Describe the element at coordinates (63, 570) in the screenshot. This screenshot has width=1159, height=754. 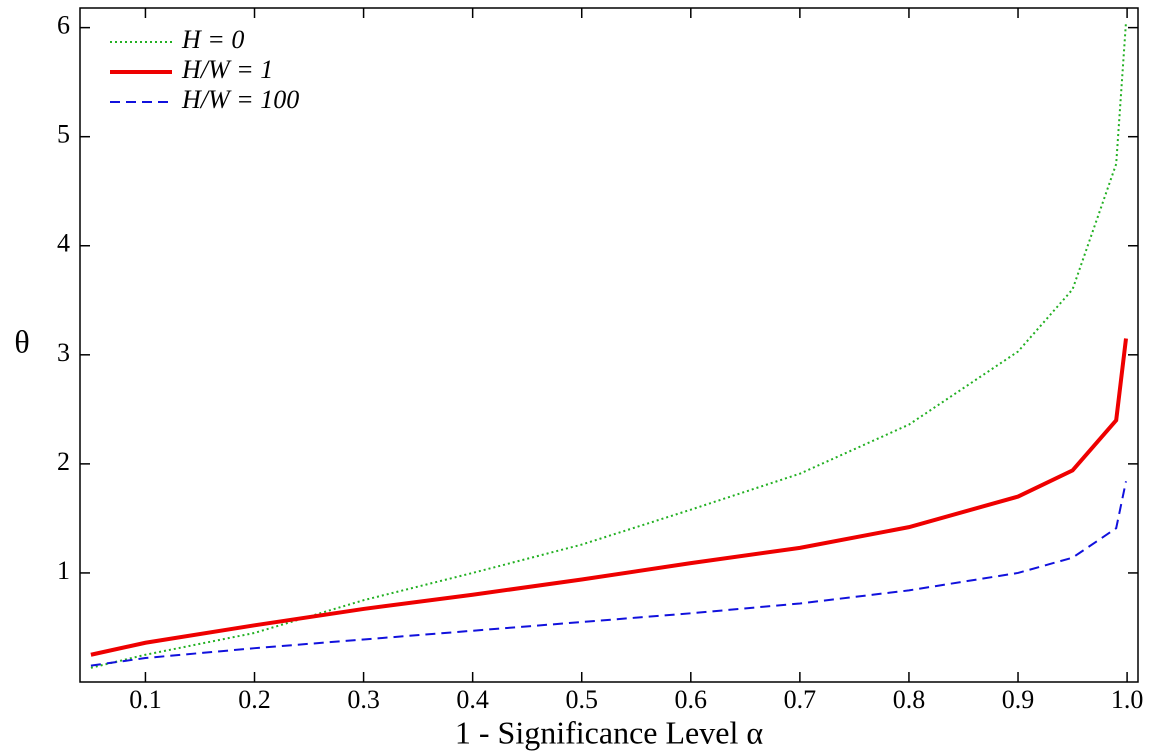
I see `y-tick-label: 1` at that location.